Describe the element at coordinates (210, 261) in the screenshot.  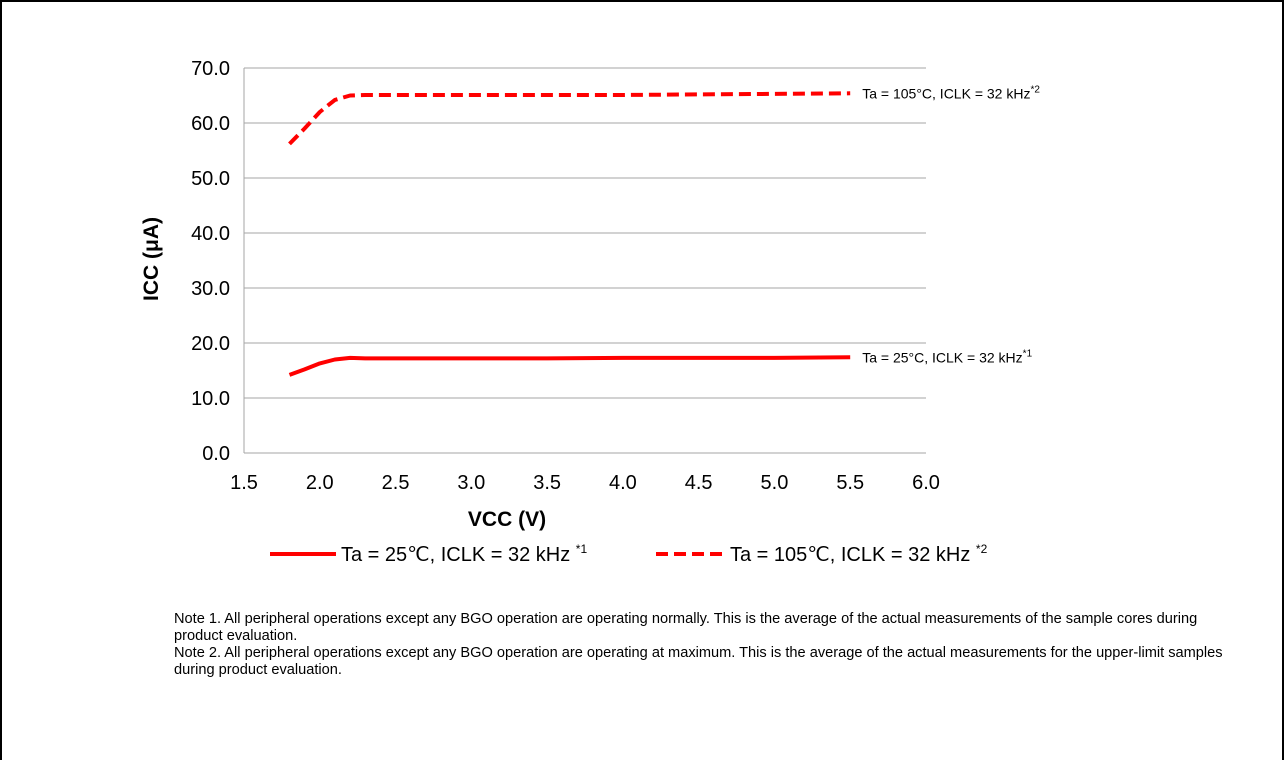
I see `y-tick-labels: 0.0 10.0 20.0 30.0 40.0 50.0 60.0 70.0` at that location.